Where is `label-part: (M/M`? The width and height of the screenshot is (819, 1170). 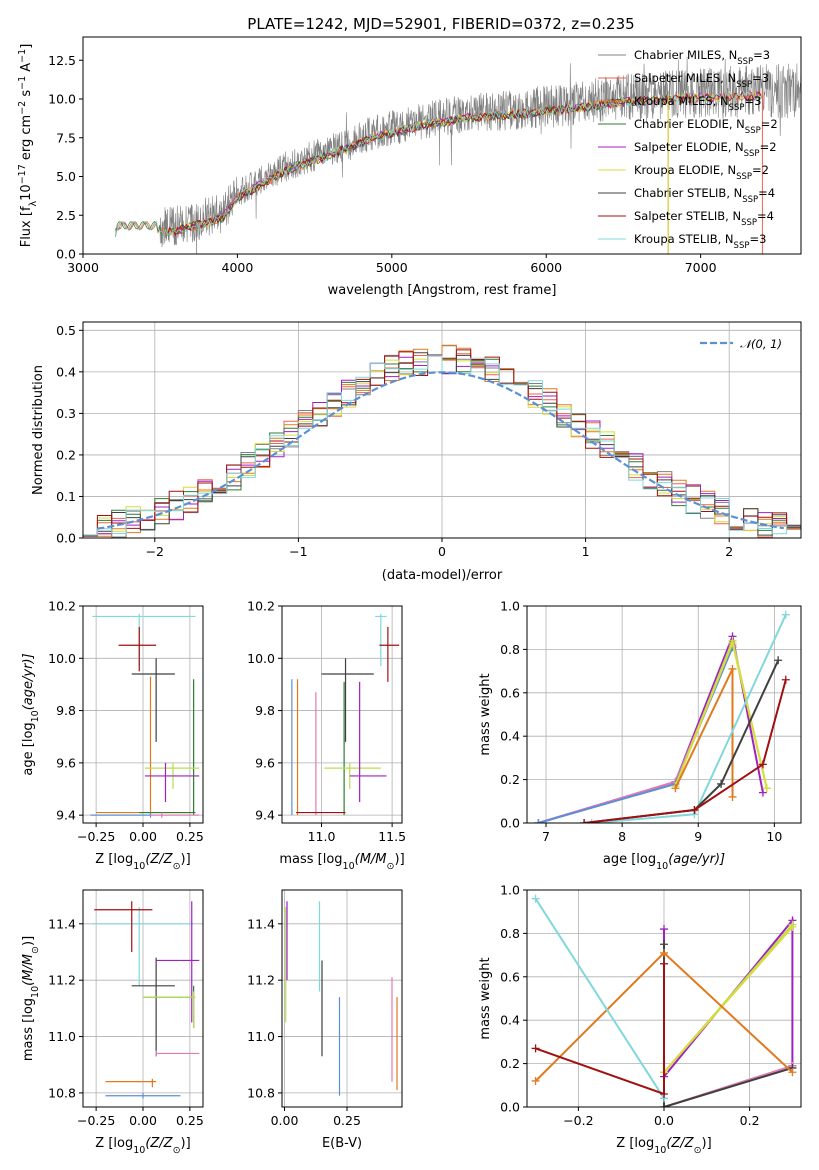 label-part: (M/M is located at coordinates (371, 859).